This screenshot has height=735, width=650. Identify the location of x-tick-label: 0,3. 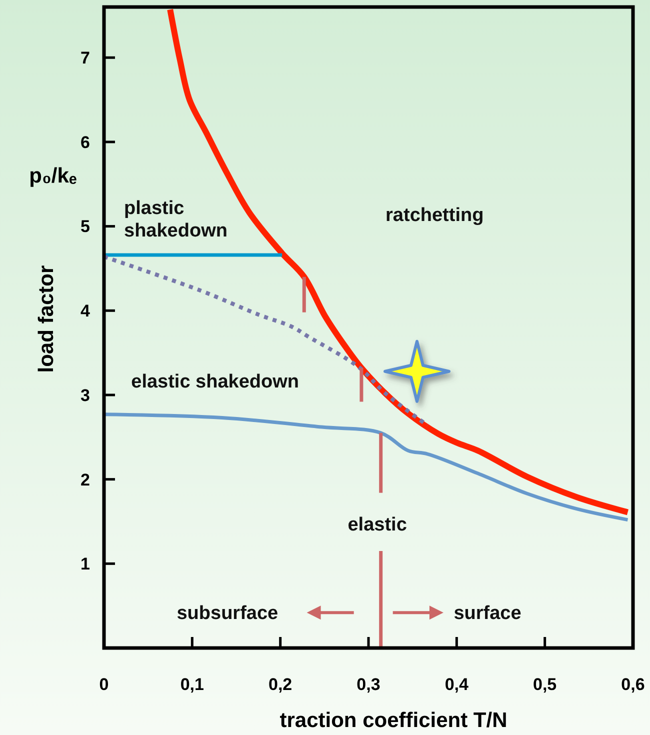
(368, 684).